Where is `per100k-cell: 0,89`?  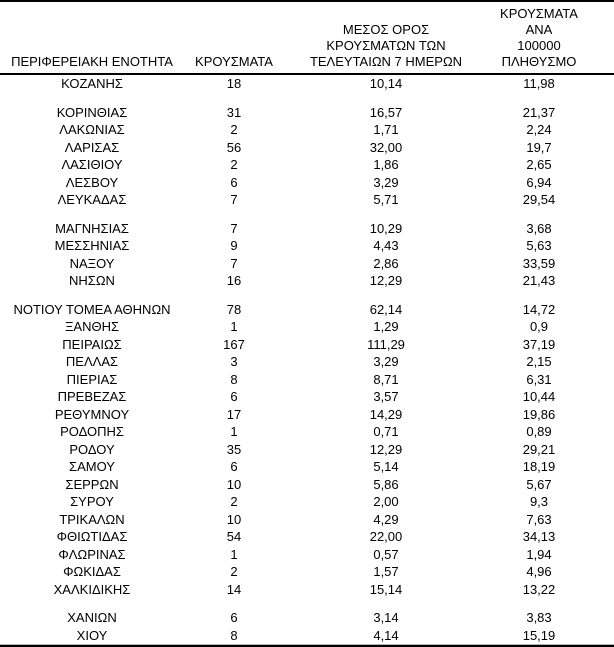 per100k-cell: 0,89 is located at coordinates (539, 431).